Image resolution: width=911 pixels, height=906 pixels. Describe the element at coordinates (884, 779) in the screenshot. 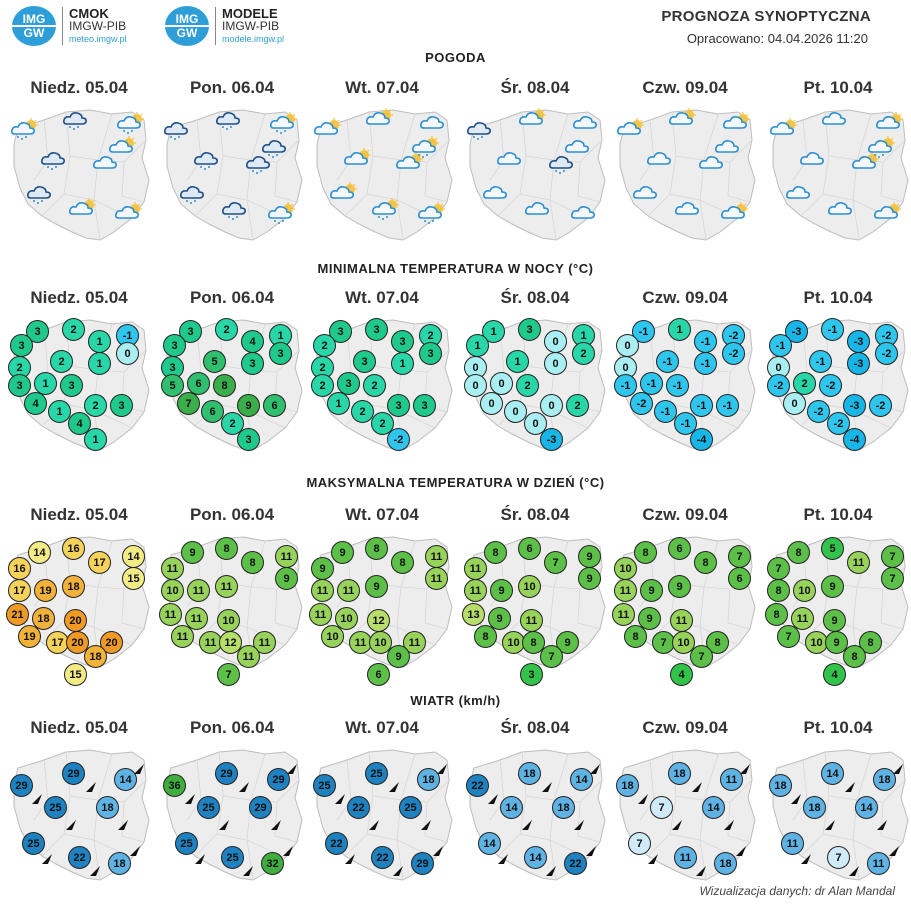

I see `wind-speed-value: 18` at that location.